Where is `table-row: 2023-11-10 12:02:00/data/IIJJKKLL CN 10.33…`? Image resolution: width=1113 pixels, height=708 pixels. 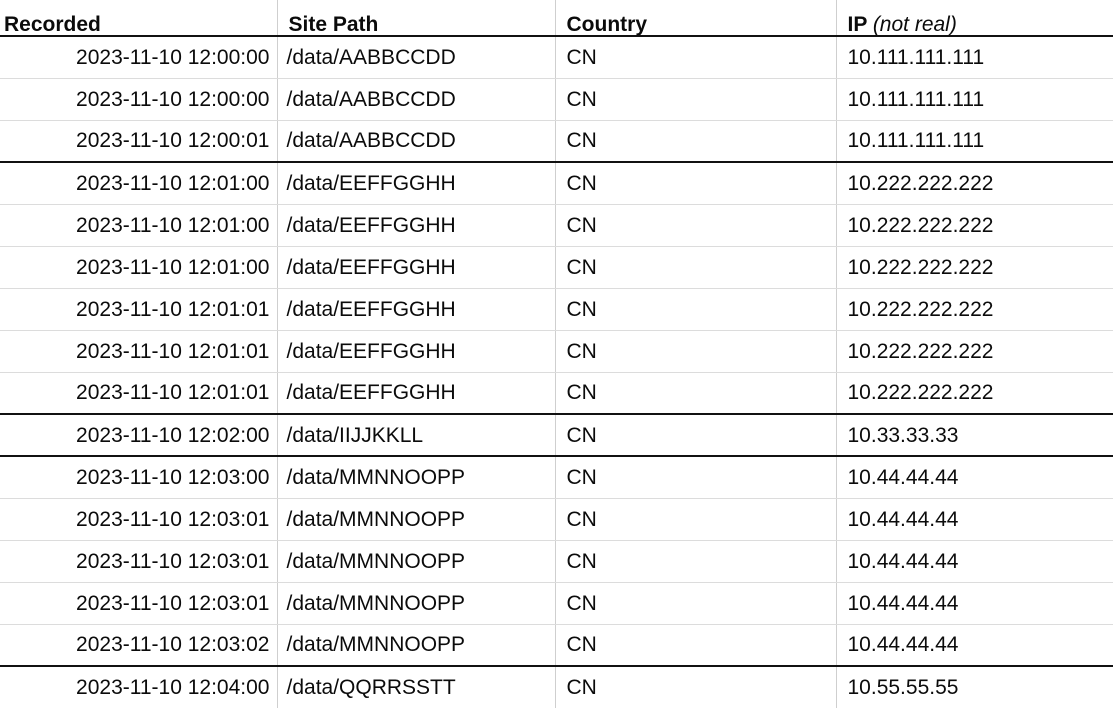
table-row: 2023-11-10 12:02:00/data/IIJJKKLL CN 10.33… is located at coordinates (556, 435).